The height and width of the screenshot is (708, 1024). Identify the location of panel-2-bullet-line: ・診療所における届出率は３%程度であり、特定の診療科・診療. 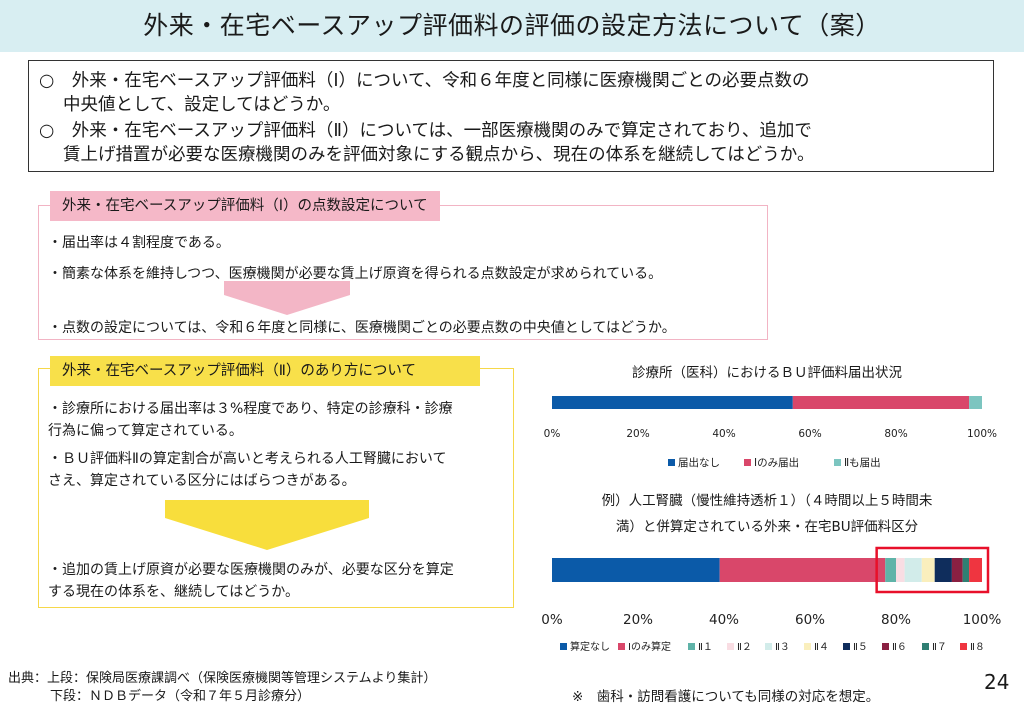
(250, 409).